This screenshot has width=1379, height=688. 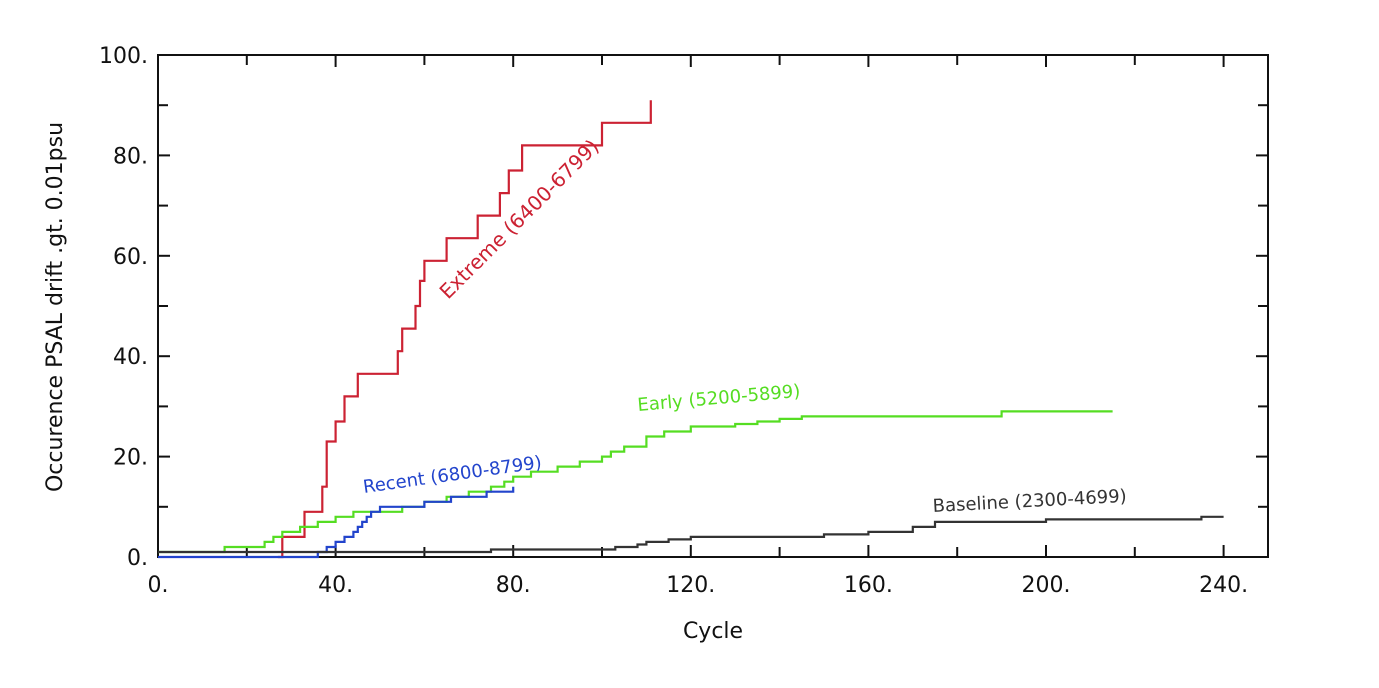 What do you see at coordinates (1046, 585) in the screenshot?
I see `x-tick-label: 200.` at bounding box center [1046, 585].